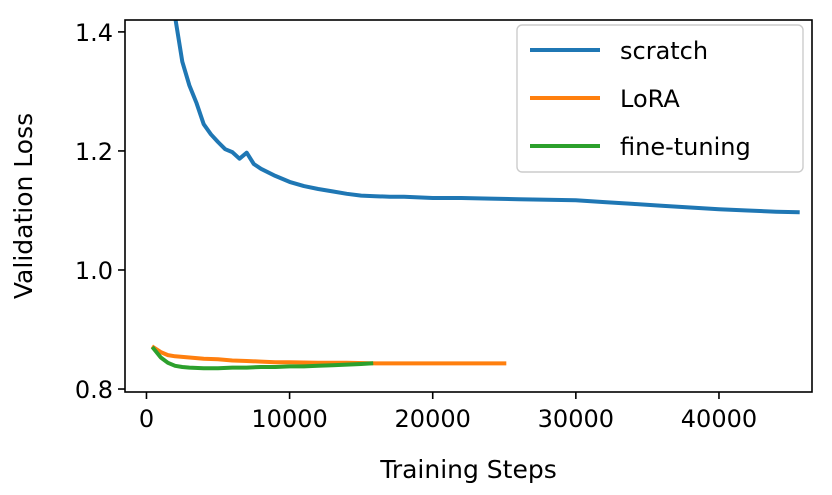 The height and width of the screenshot is (495, 832). What do you see at coordinates (576, 419) in the screenshot?
I see `x-tick-label: 30000` at bounding box center [576, 419].